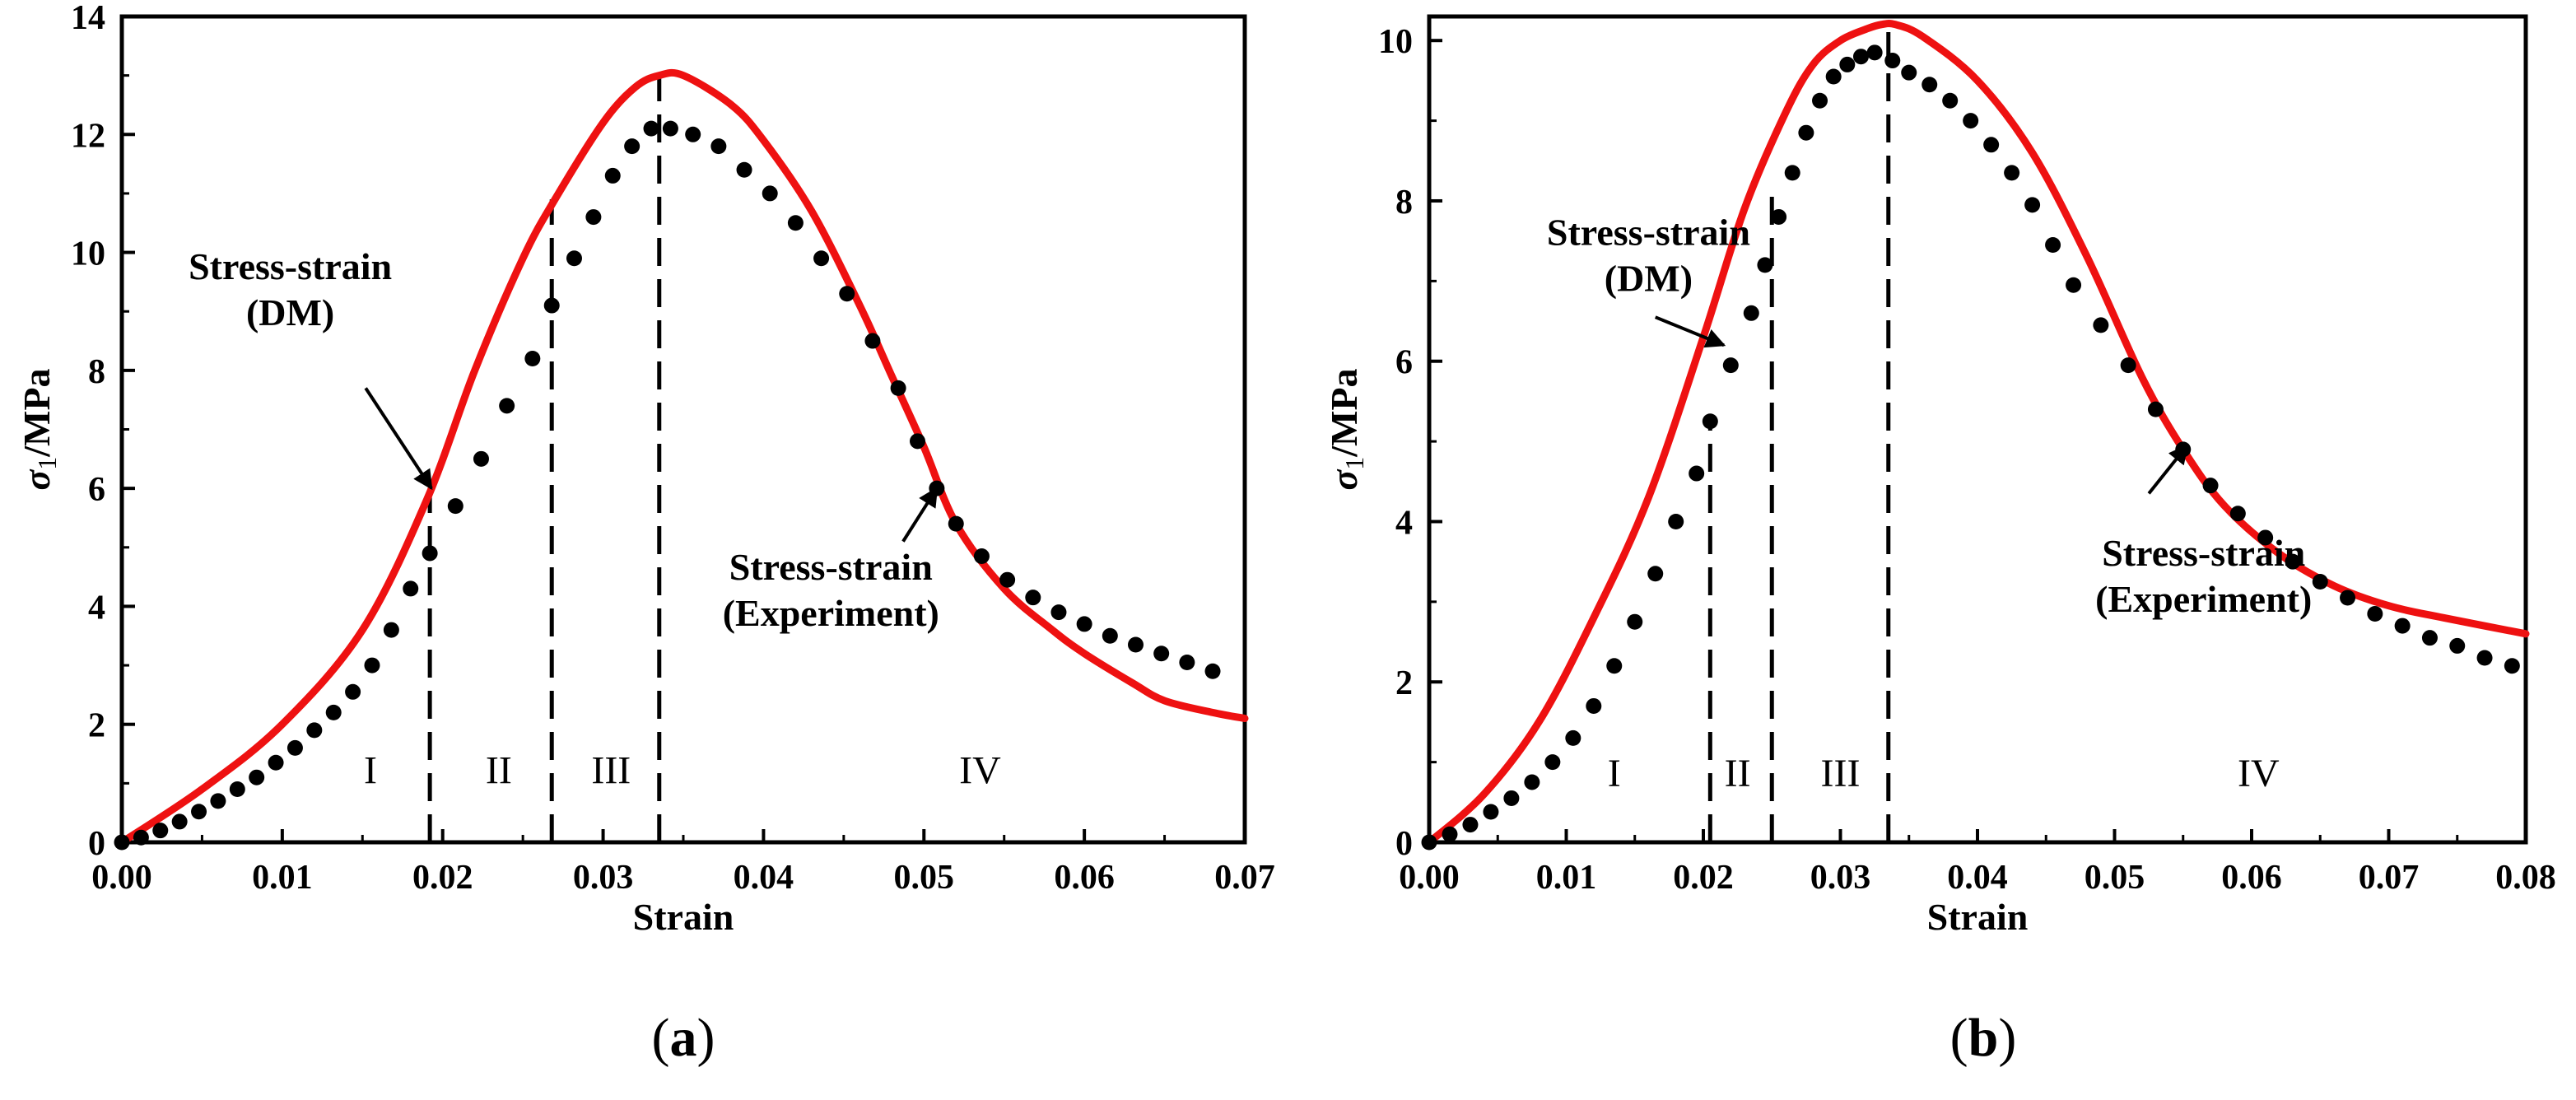  I want to click on region-label: IV, so click(980, 770).